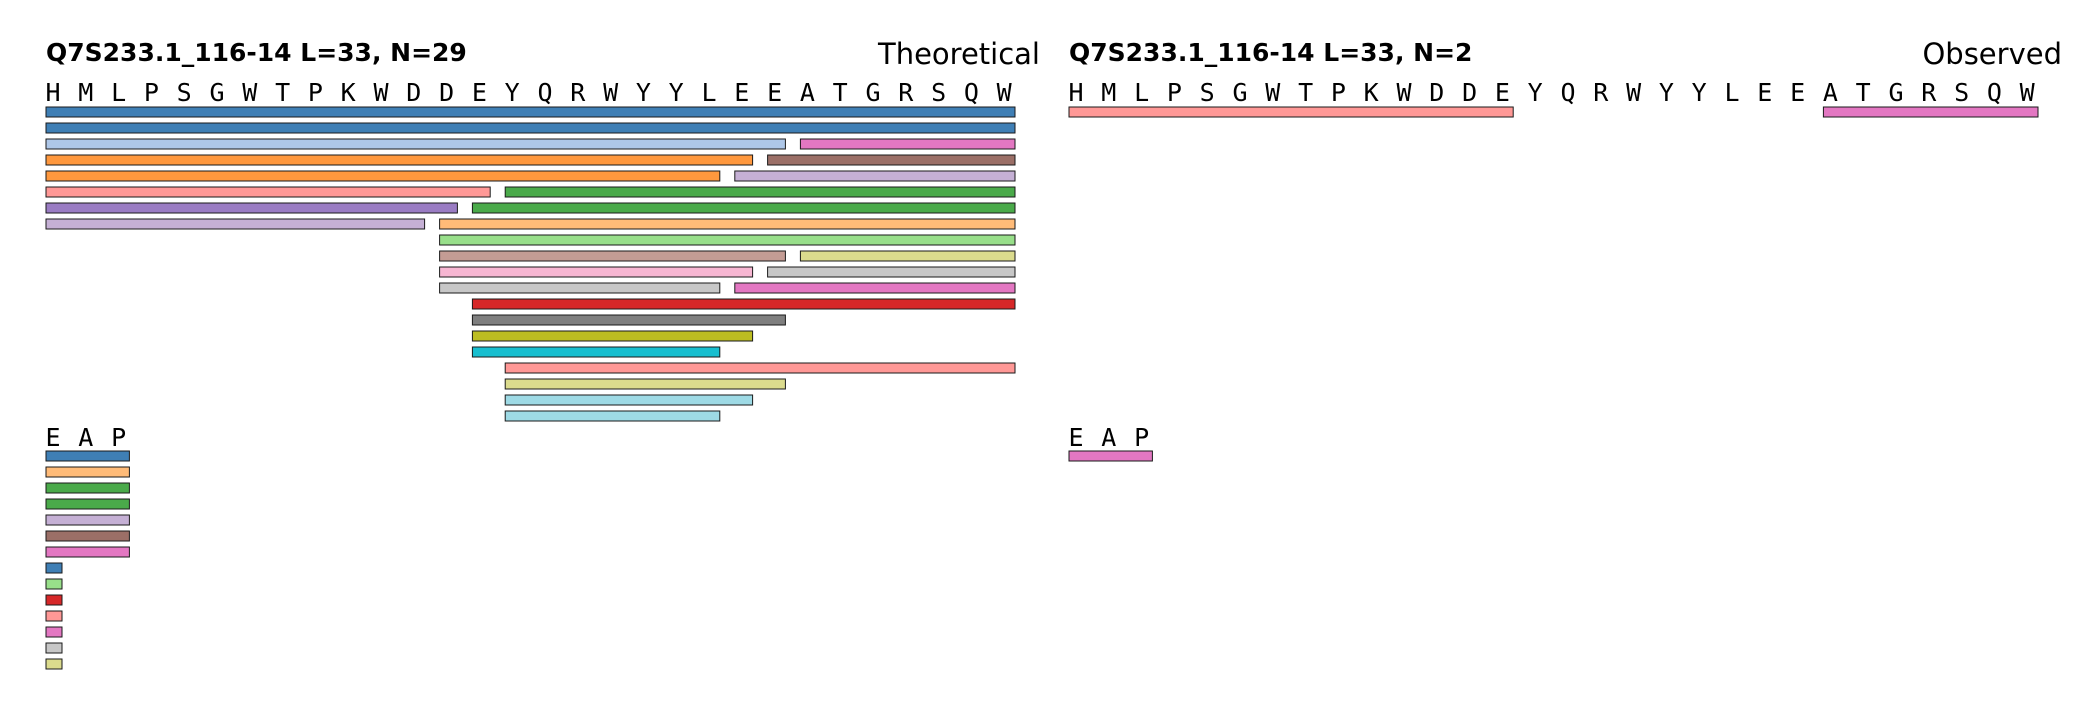  What do you see at coordinates (1075, 92) in the screenshot?
I see `residue-letter: H` at bounding box center [1075, 92].